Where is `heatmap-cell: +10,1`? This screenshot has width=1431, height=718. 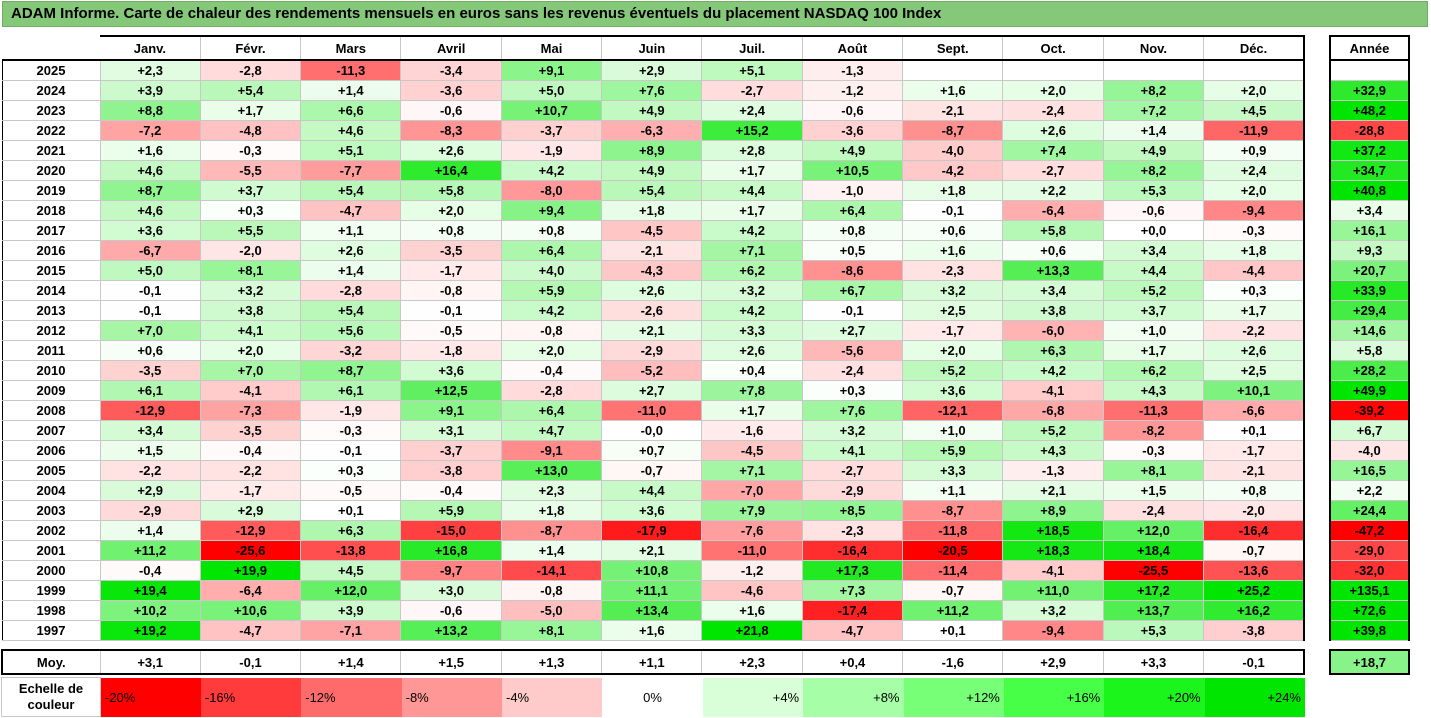
heatmap-cell: +10,1 is located at coordinates (1254, 390).